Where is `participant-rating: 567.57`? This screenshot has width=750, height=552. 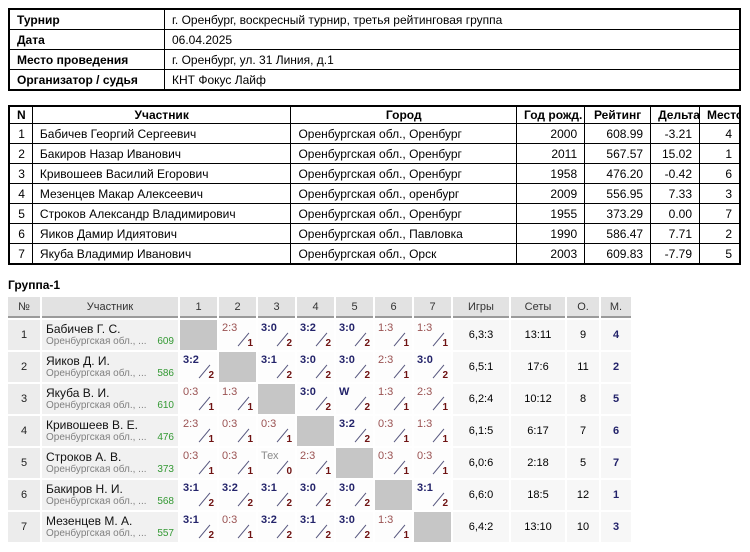
participant-rating: 567.57 is located at coordinates (618, 153).